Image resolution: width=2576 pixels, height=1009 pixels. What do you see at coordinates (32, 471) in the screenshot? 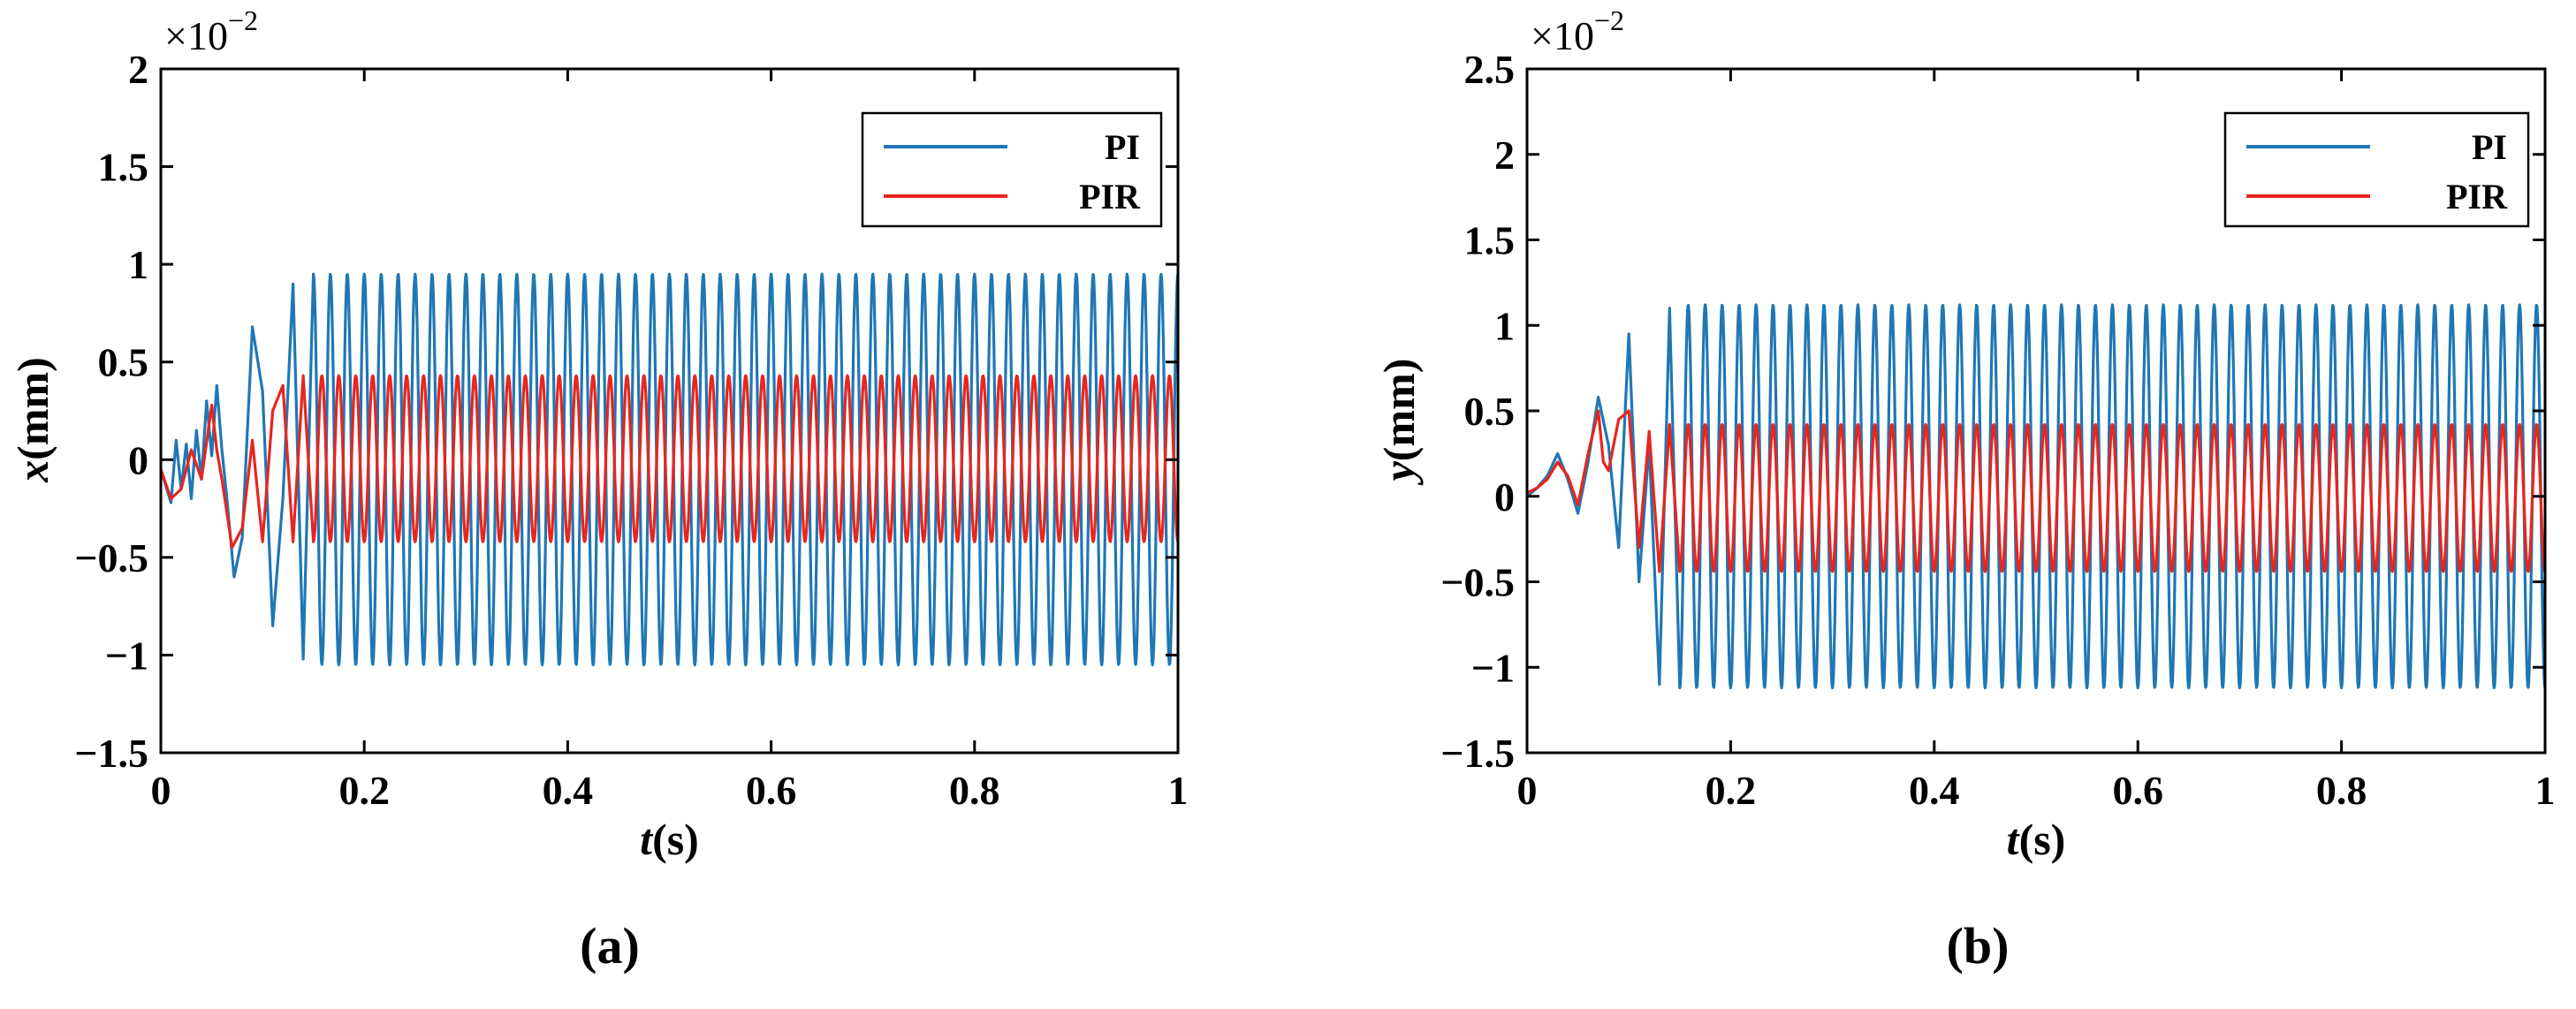
I see `y-axis-label-var: x` at bounding box center [32, 471].